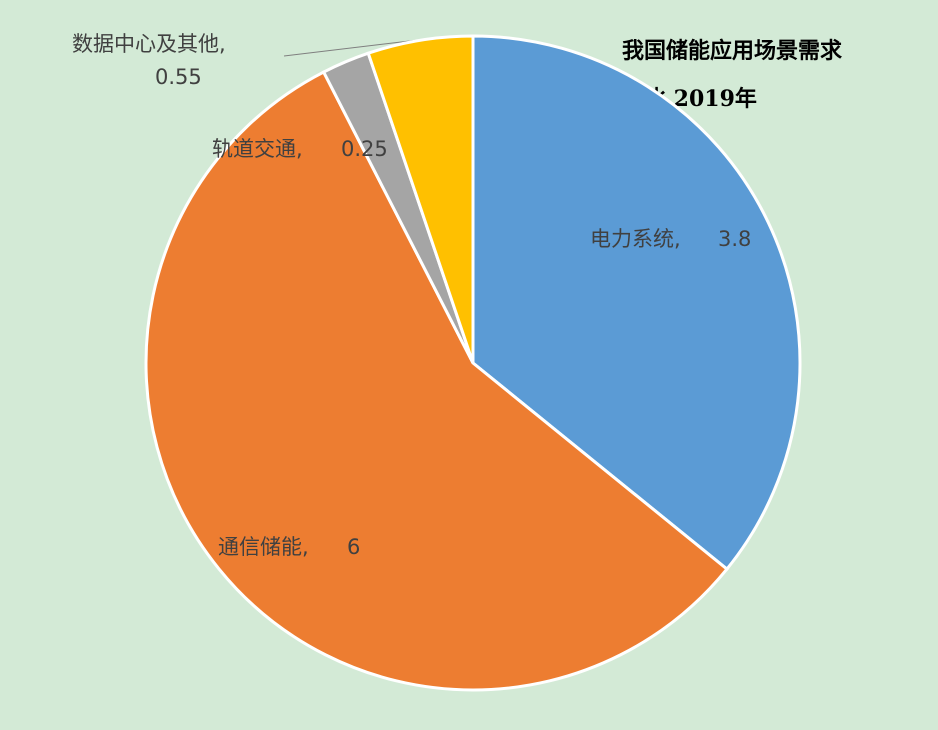 The width and height of the screenshot is (938, 730). Describe the element at coordinates (364, 149) in the screenshot. I see `value-label: 0.25` at that location.